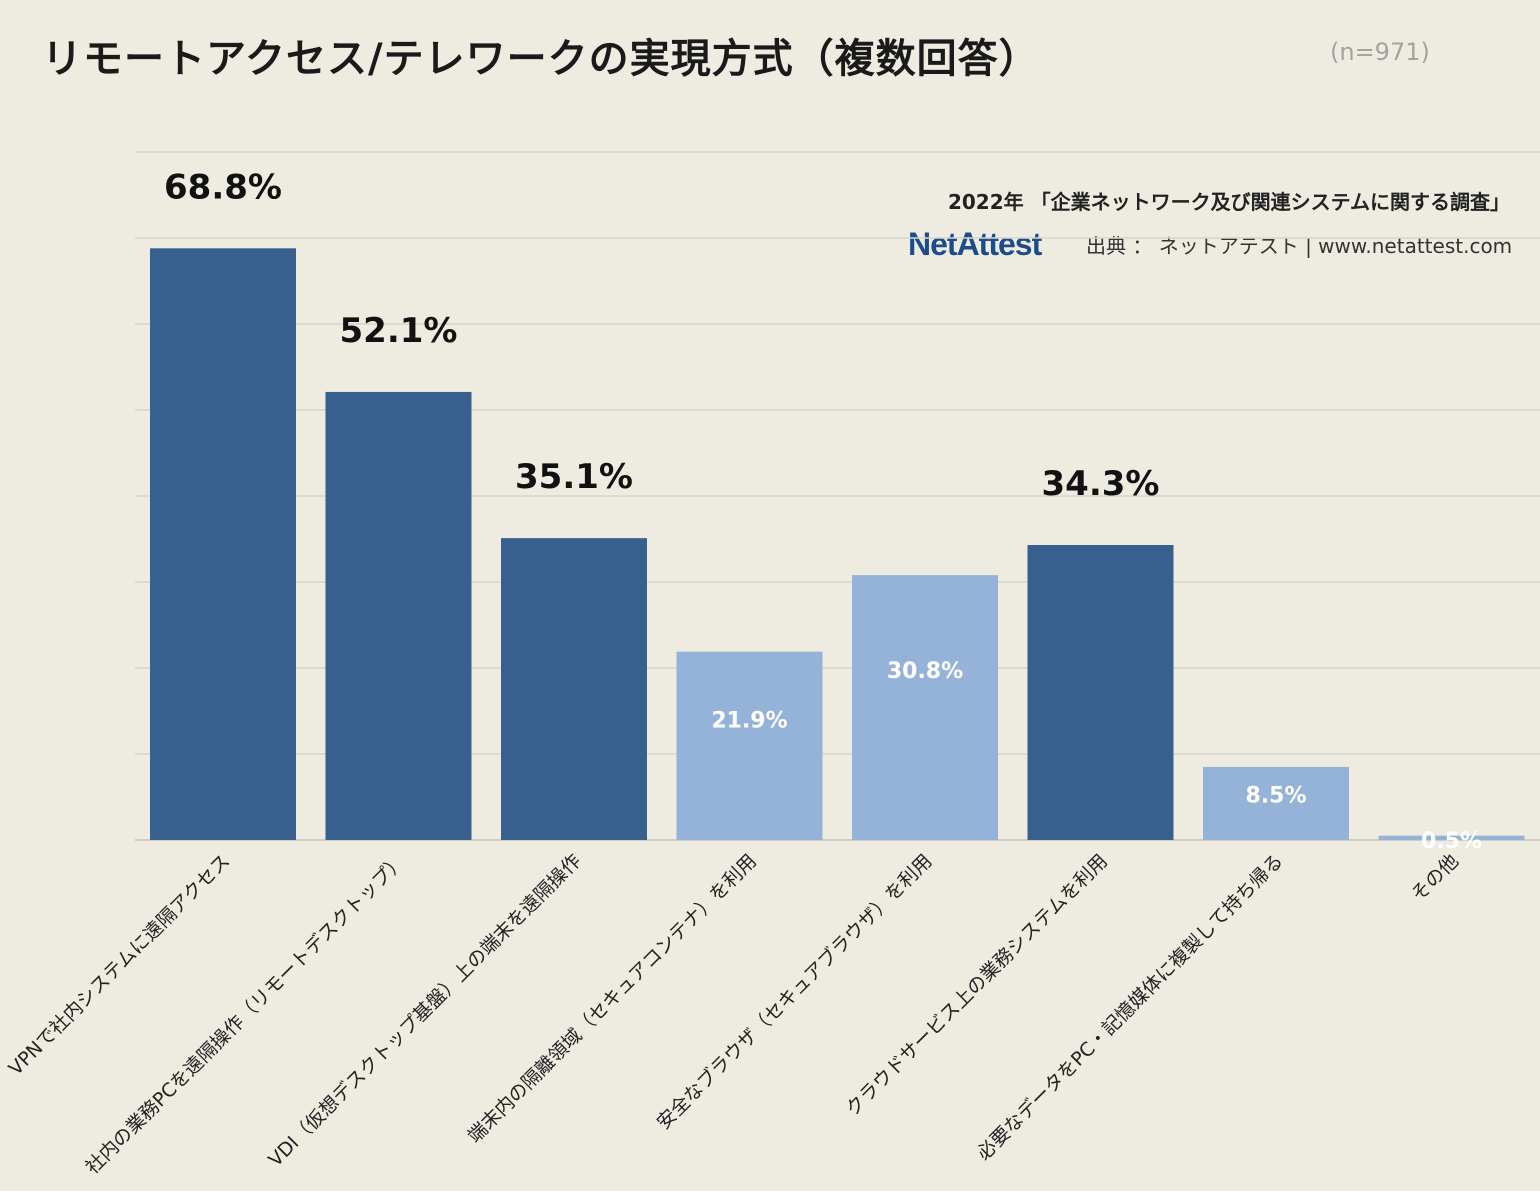 Image resolution: width=1540 pixels, height=1191 pixels. I want to click on brand-logo: NetAttest, so click(975, 244).